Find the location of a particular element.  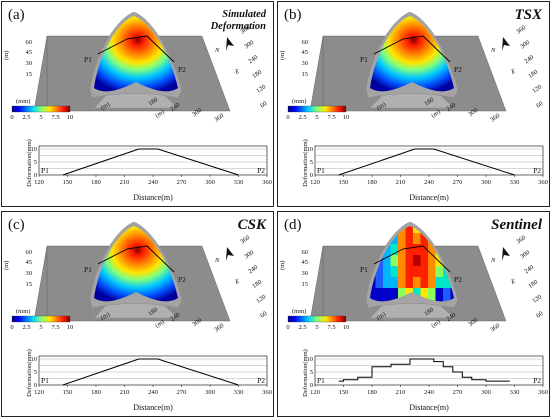

x-tick-label: 360 is located at coordinates (219, 327).